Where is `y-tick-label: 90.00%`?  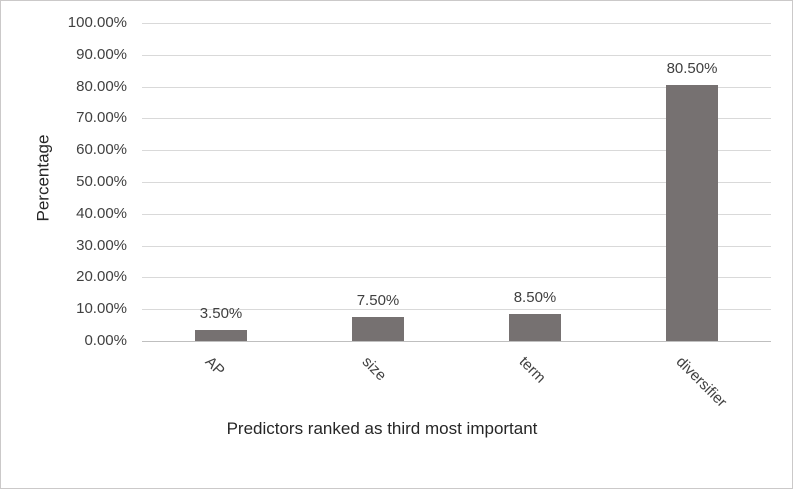 y-tick-label: 90.00% is located at coordinates (101, 54).